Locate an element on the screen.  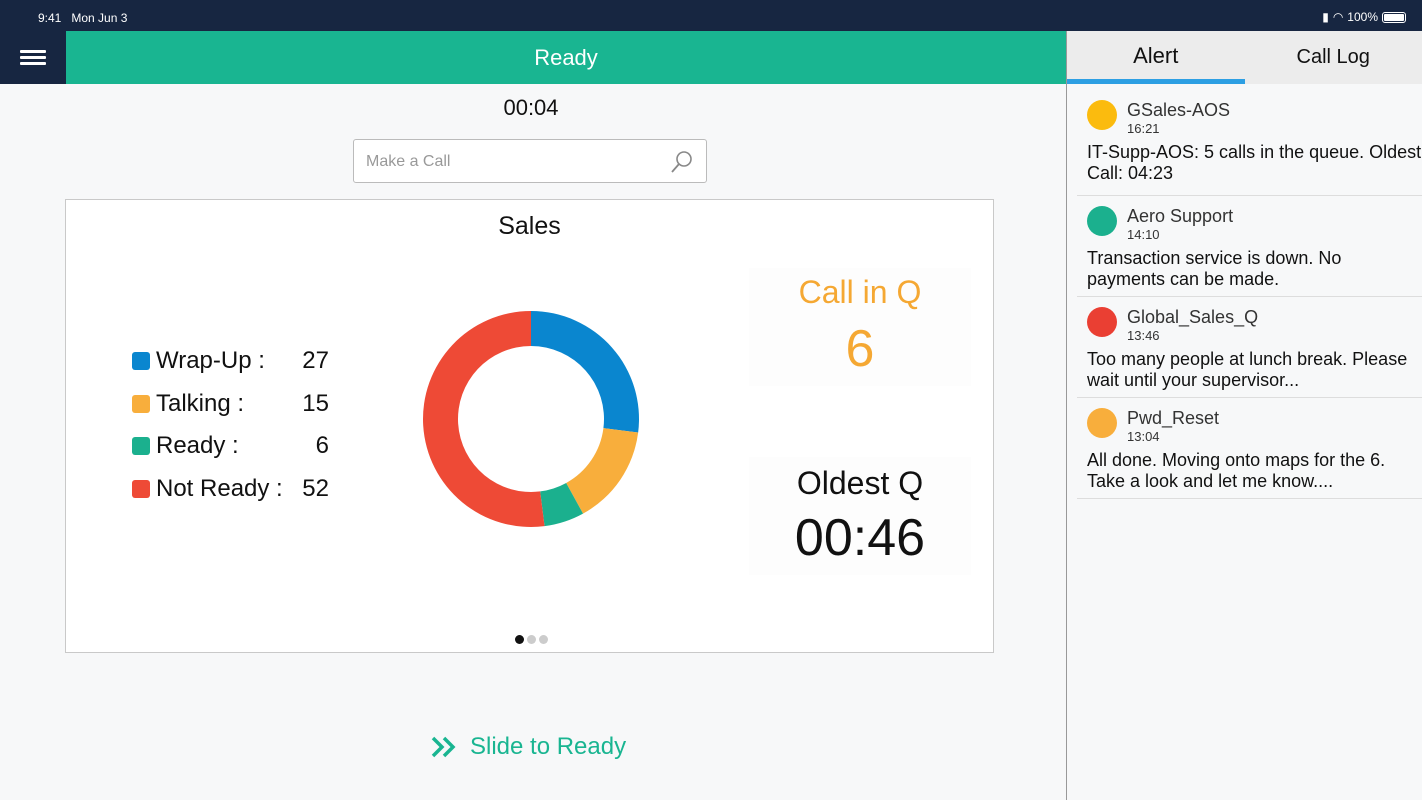
alert-queue-name: Pwd_Reset is located at coordinates (1173, 418).